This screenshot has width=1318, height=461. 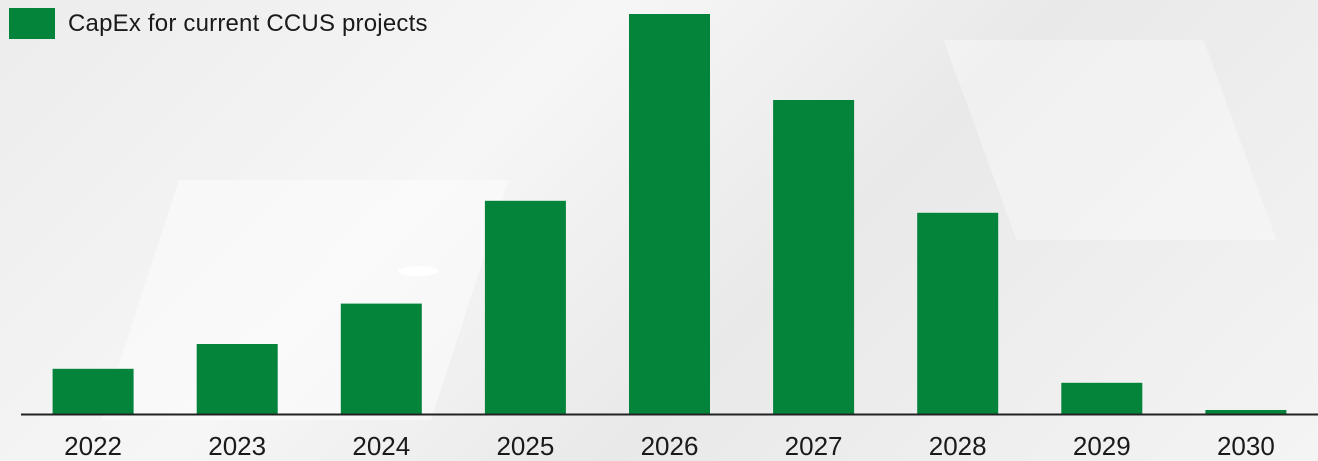 I want to click on x-tick-label: 2027, so click(x=814, y=446).